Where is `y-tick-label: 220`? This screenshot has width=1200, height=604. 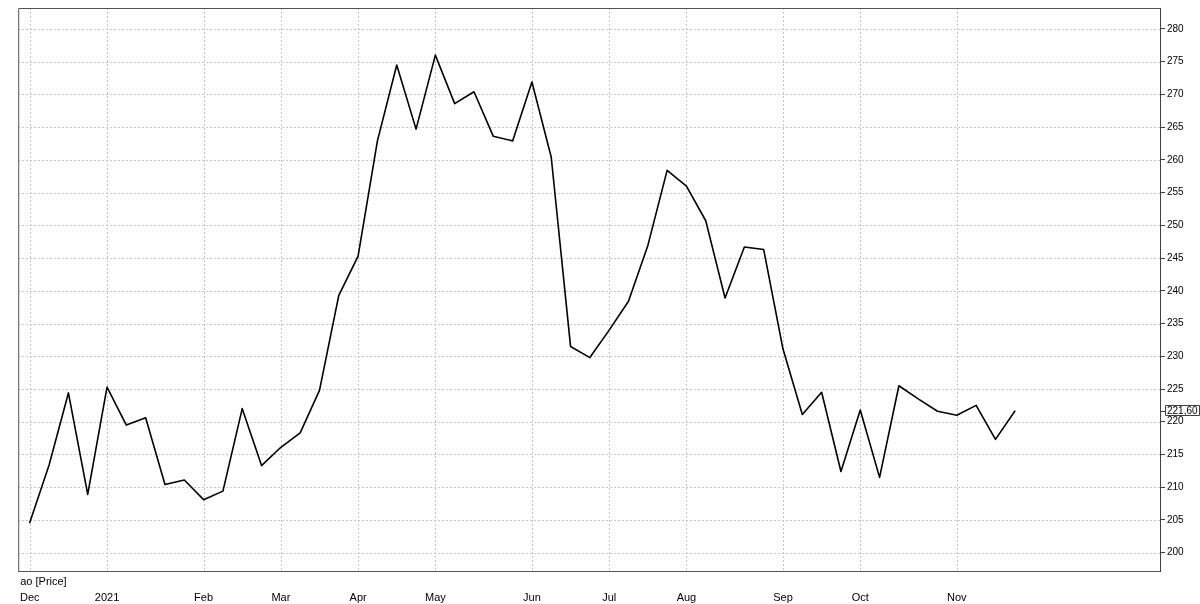 y-tick-label: 220 is located at coordinates (1176, 421).